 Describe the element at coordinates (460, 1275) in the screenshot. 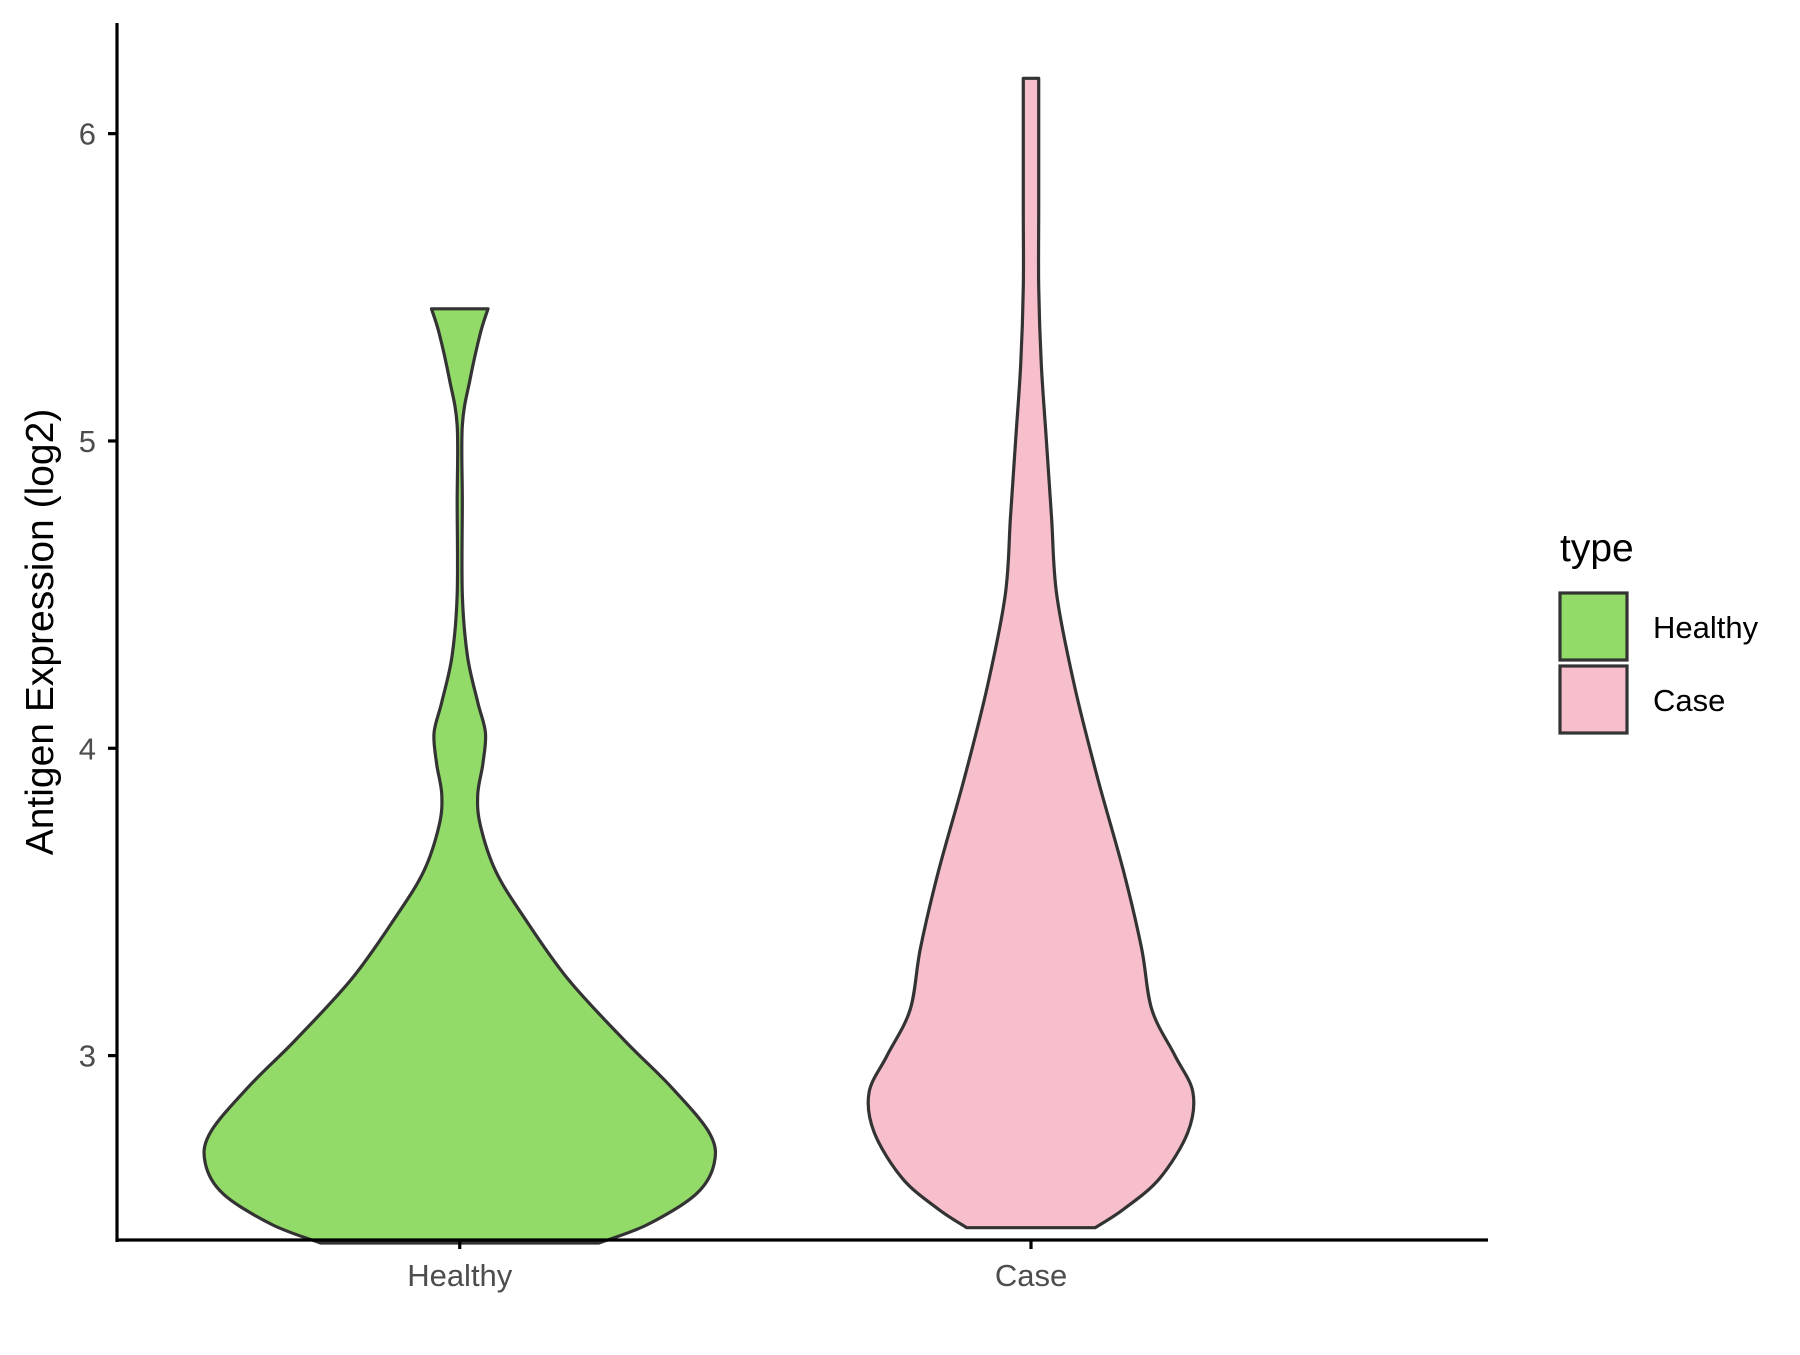

I see `x-tick-label: Healthy` at that location.